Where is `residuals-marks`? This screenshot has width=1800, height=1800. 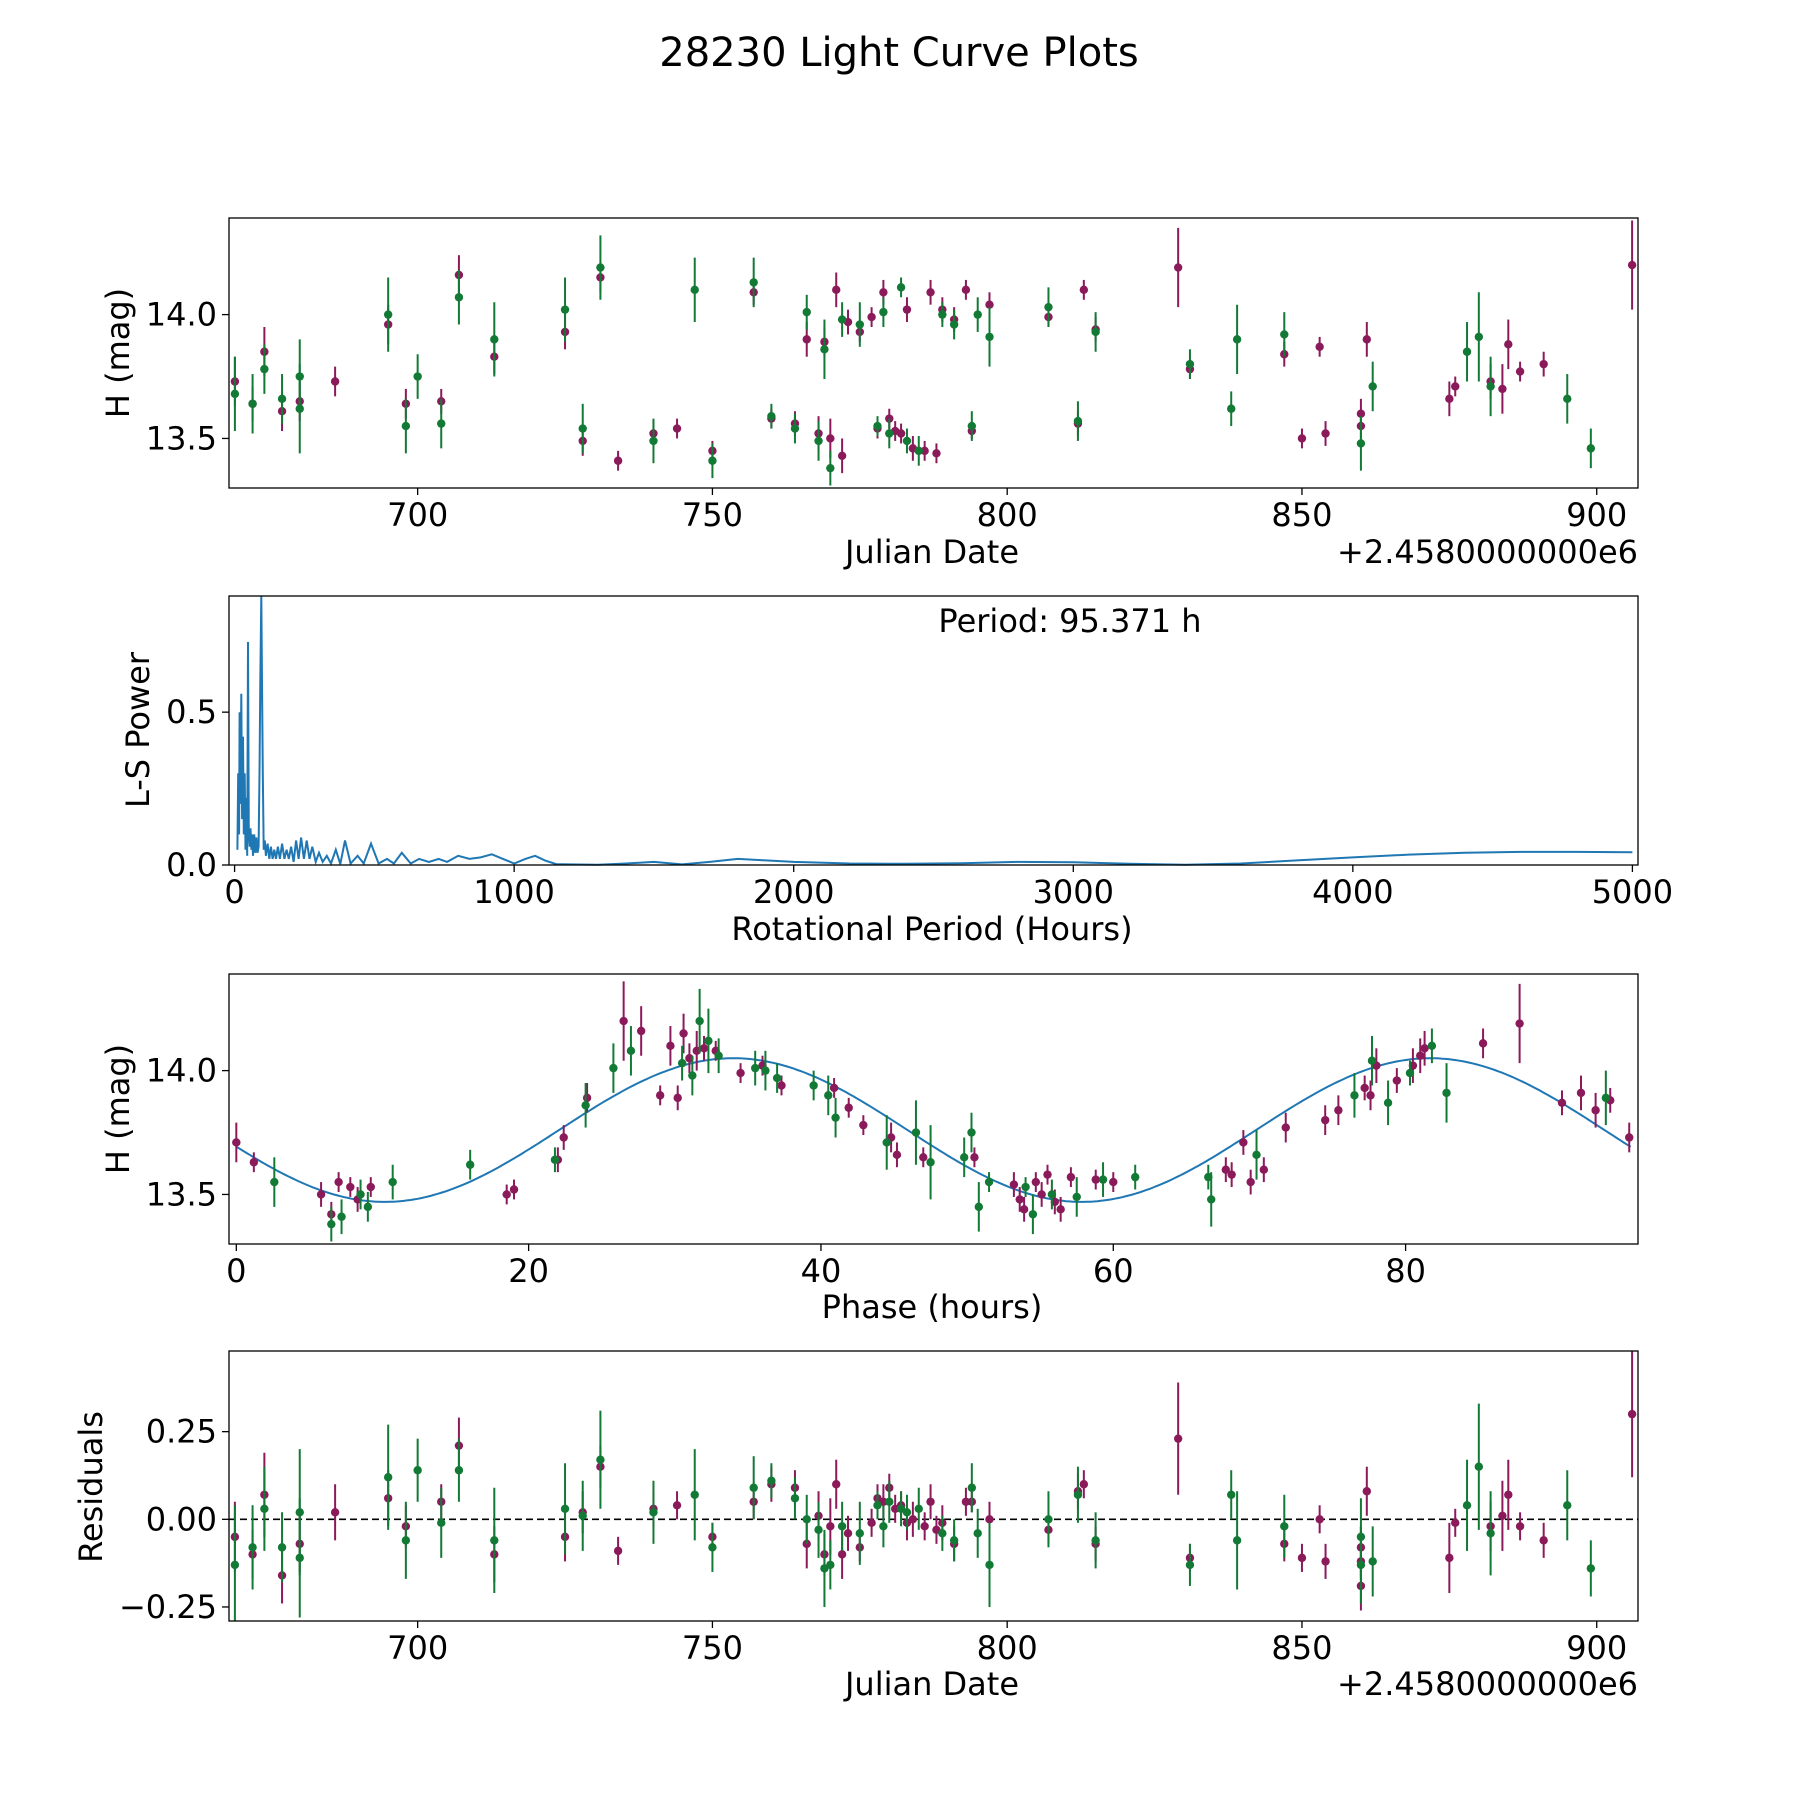 residuals-marks is located at coordinates (933, 1486).